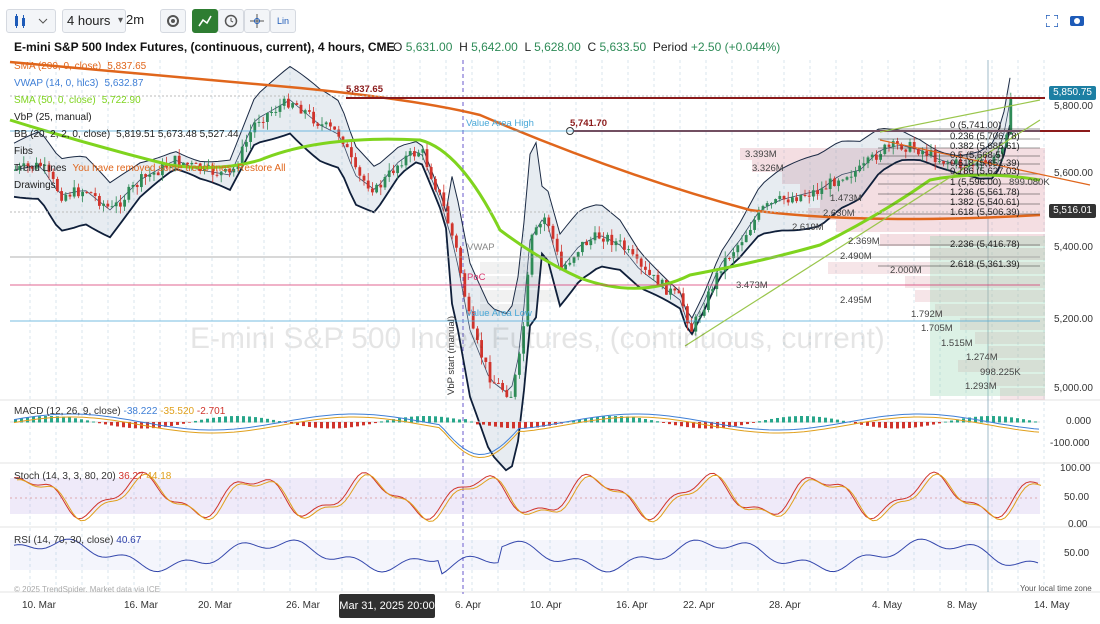  Describe the element at coordinates (231, 21) in the screenshot. I see `replay-button` at that location.